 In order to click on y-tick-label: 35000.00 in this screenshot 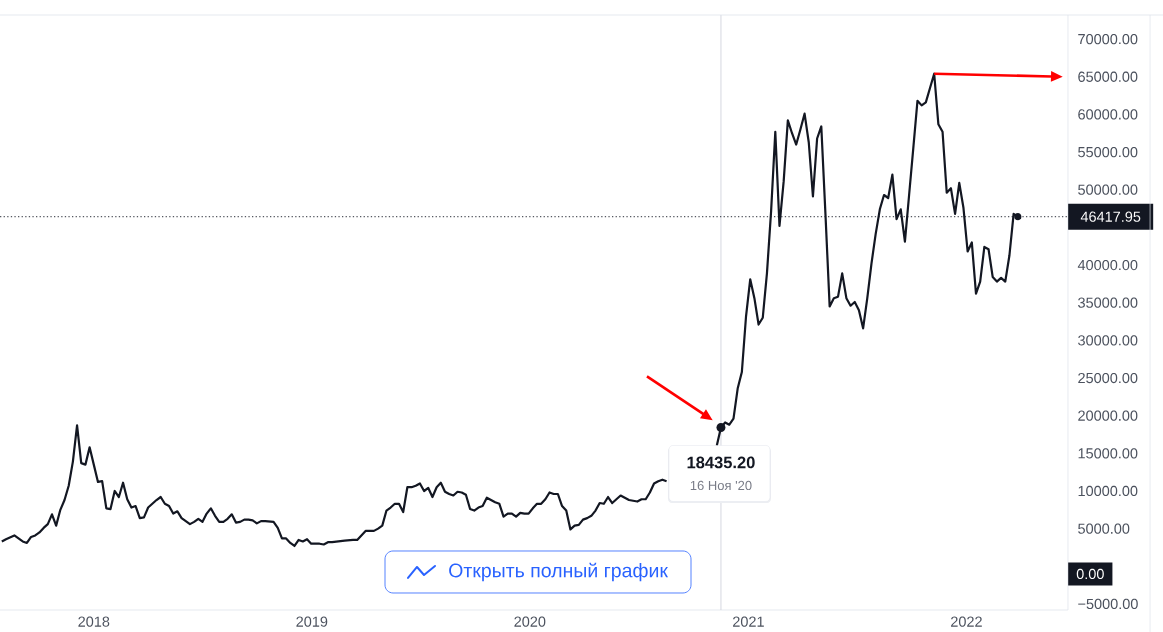, I will do `click(1108, 302)`.